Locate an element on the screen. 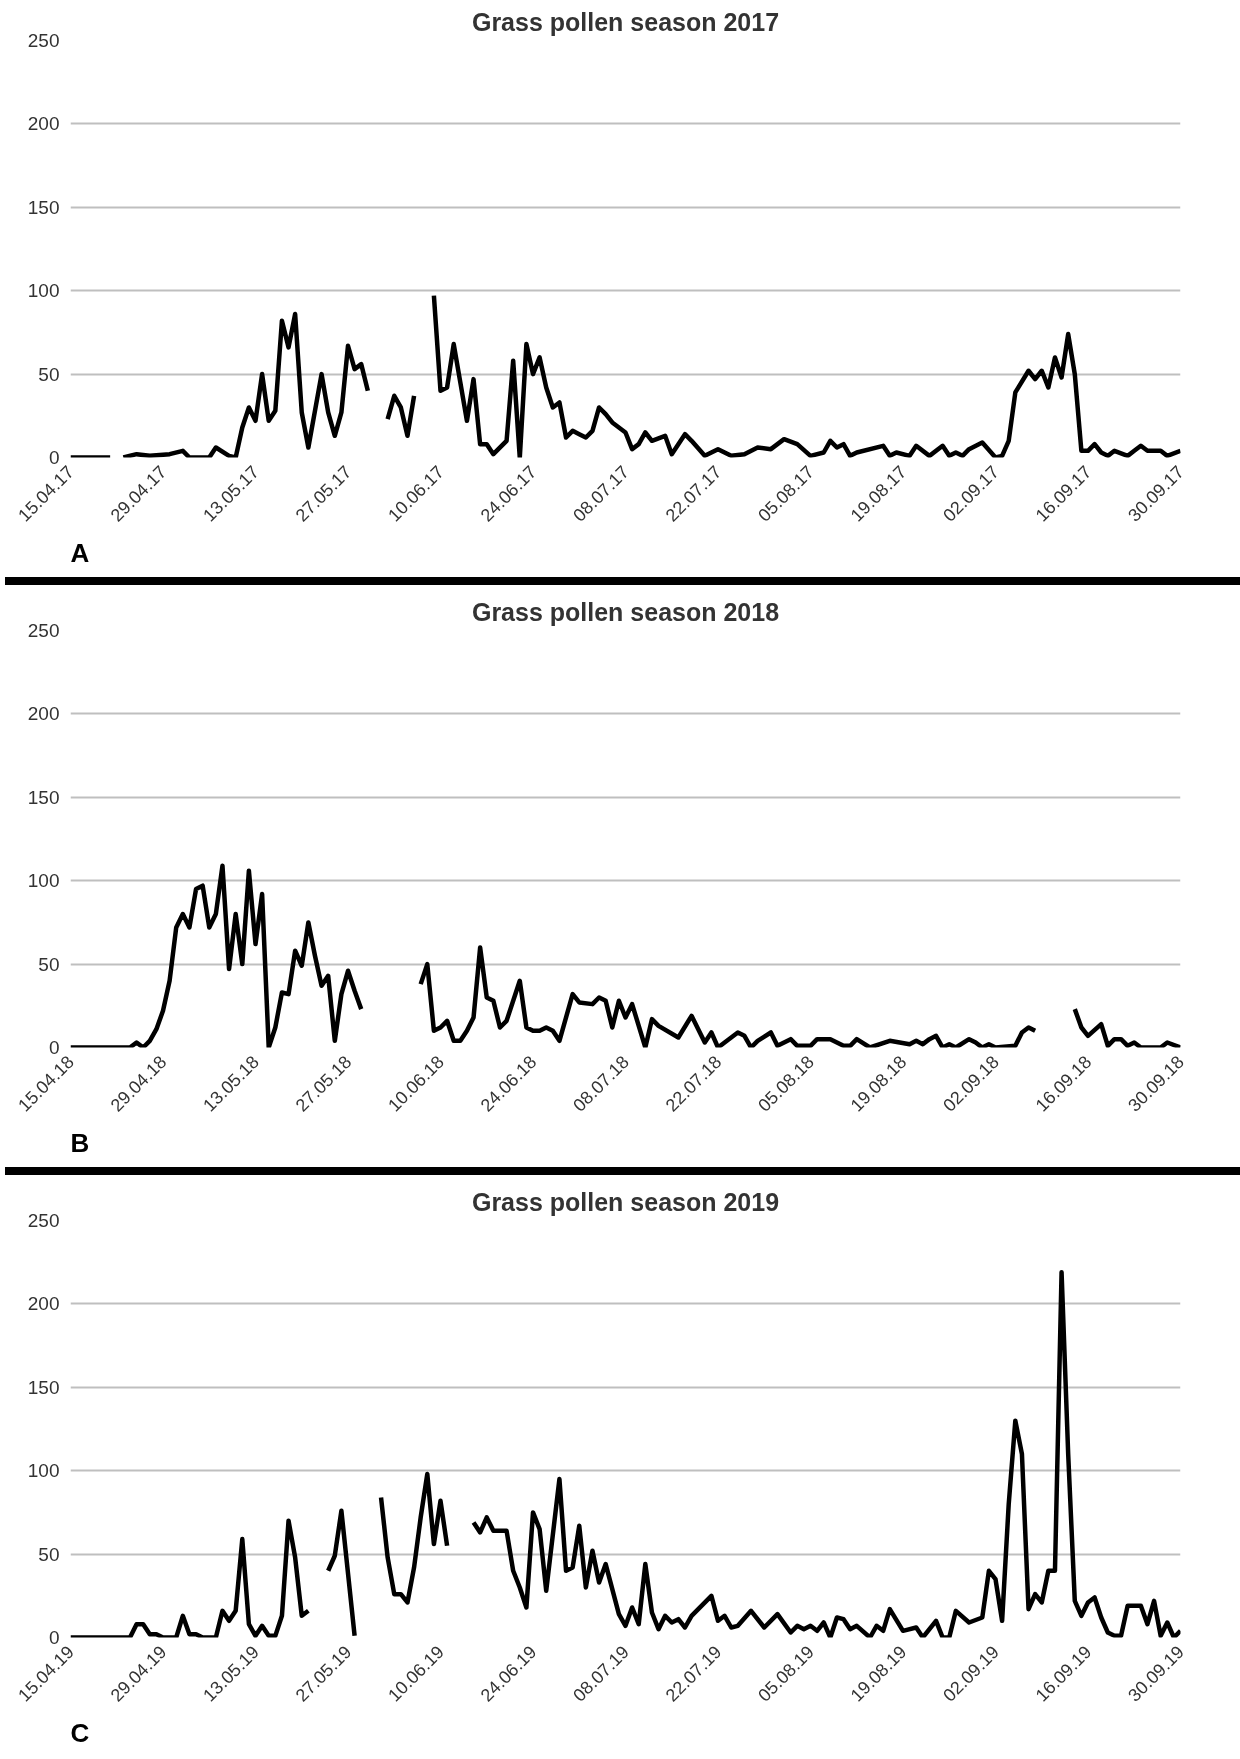 The height and width of the screenshot is (1759, 1240). chart-title: Grass pollen season 2018 is located at coordinates (625, 611).